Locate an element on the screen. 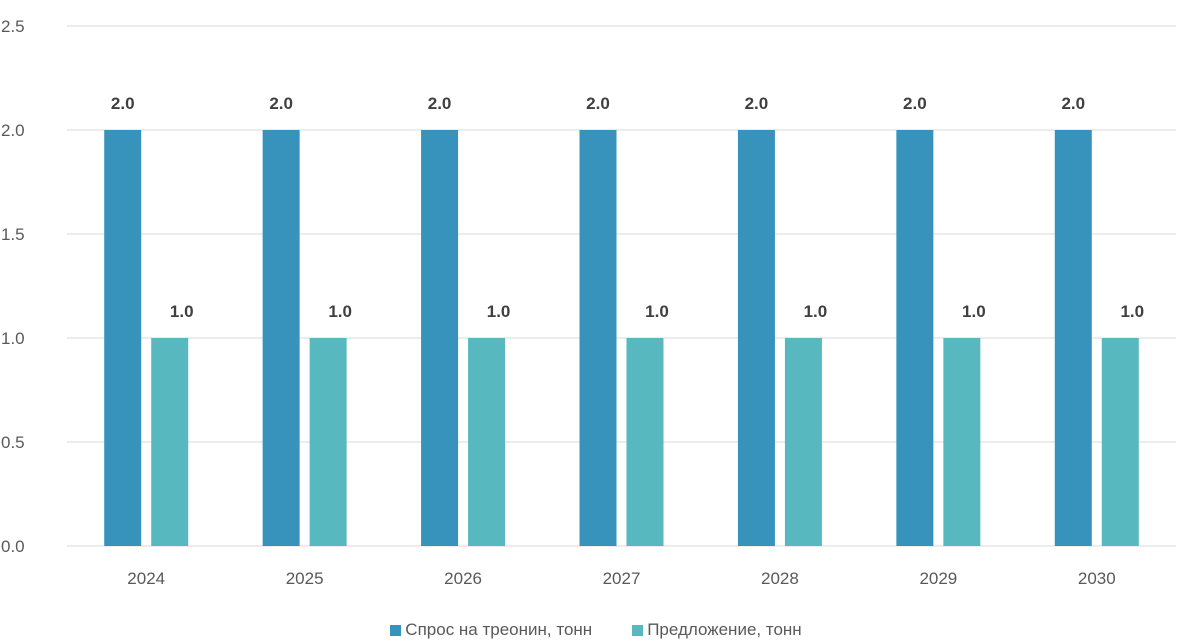 This screenshot has height=641, width=1192. y-tick-label: 1.0 is located at coordinates (13, 338).